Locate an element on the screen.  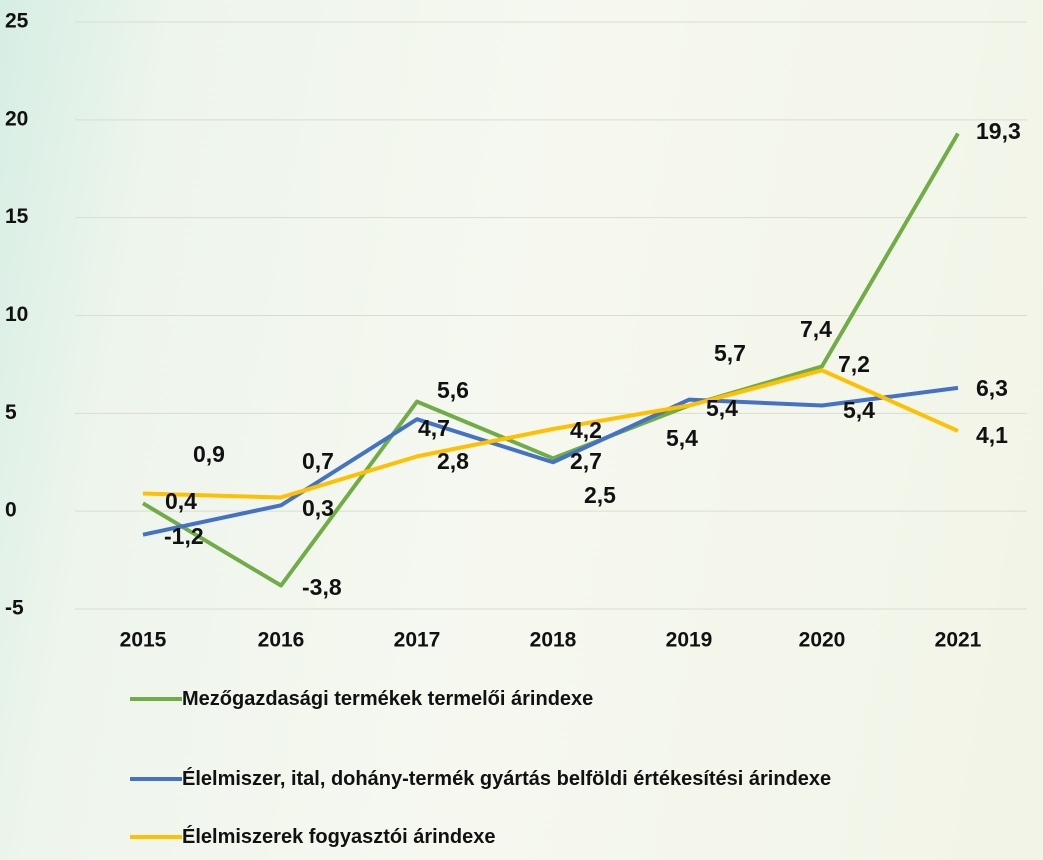
data-label: 6,3 is located at coordinates (992, 388).